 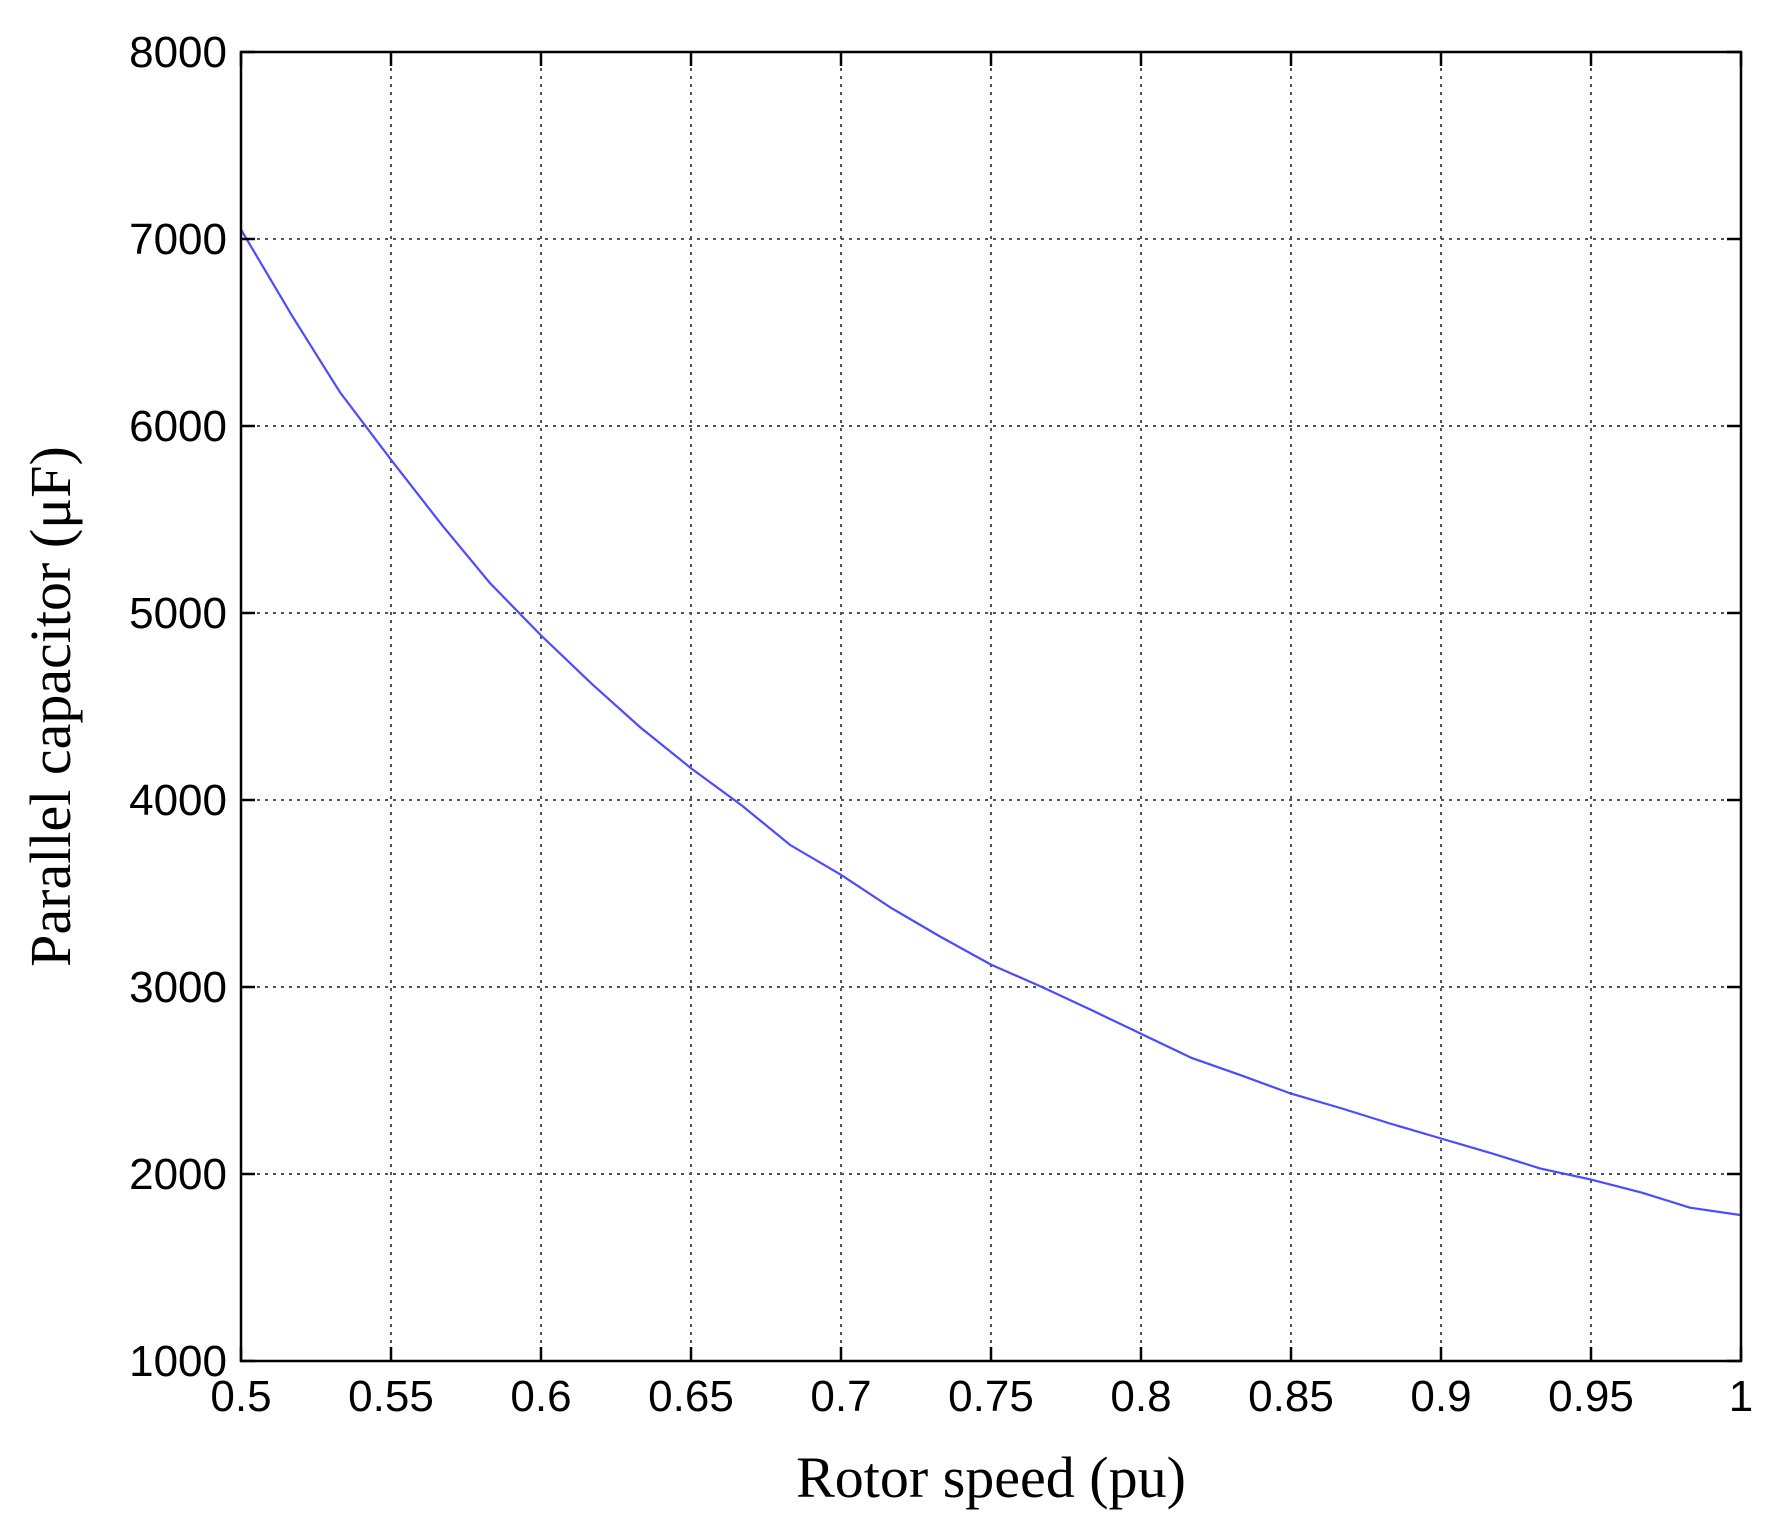 I want to click on x-tick-label: 0.55, so click(x=391, y=1396).